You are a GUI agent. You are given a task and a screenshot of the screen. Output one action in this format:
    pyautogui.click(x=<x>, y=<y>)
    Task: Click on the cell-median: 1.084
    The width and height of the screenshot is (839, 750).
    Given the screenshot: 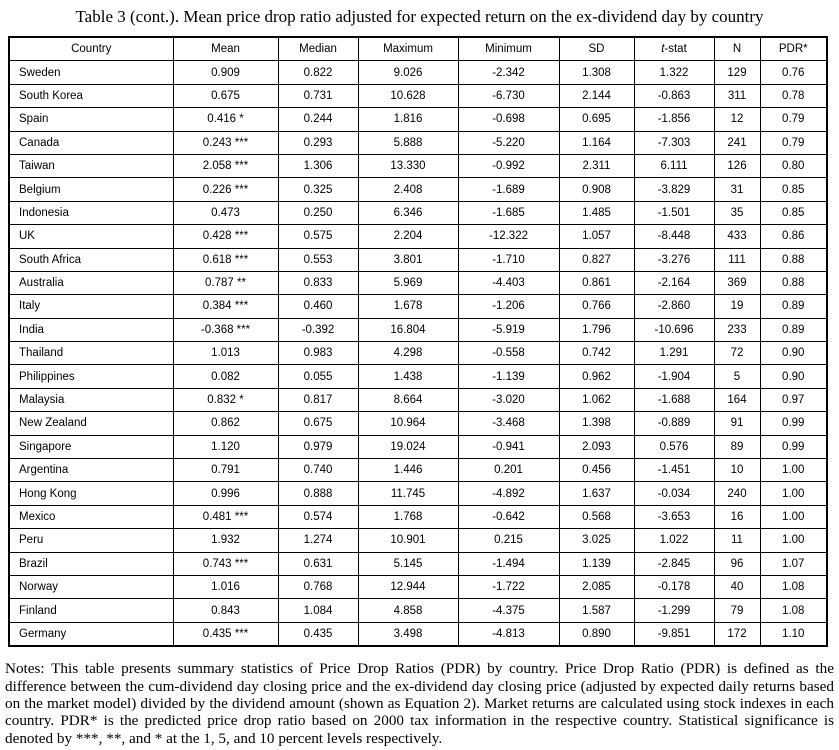 What is the action you would take?
    pyautogui.click(x=318, y=610)
    